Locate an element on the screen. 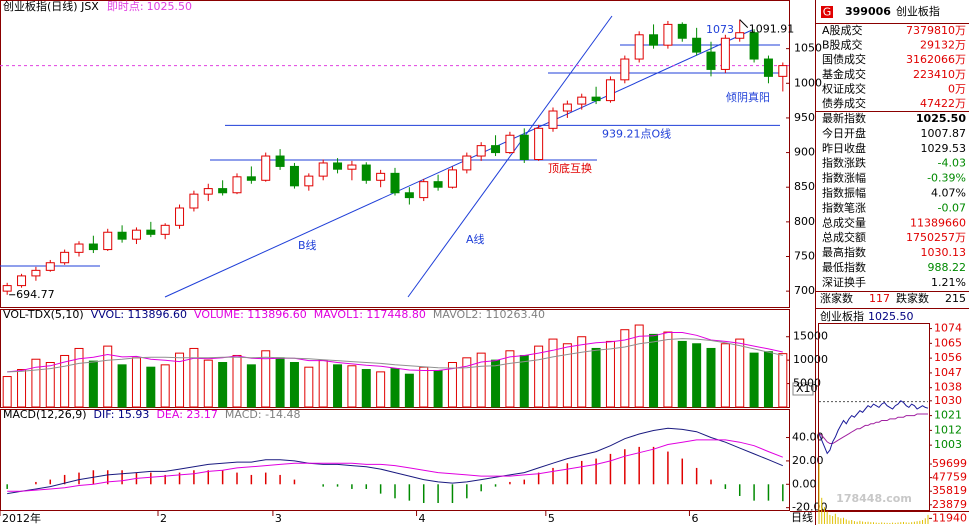 This screenshot has height=525, width=969. period-tab: 日线 is located at coordinates (802, 517).